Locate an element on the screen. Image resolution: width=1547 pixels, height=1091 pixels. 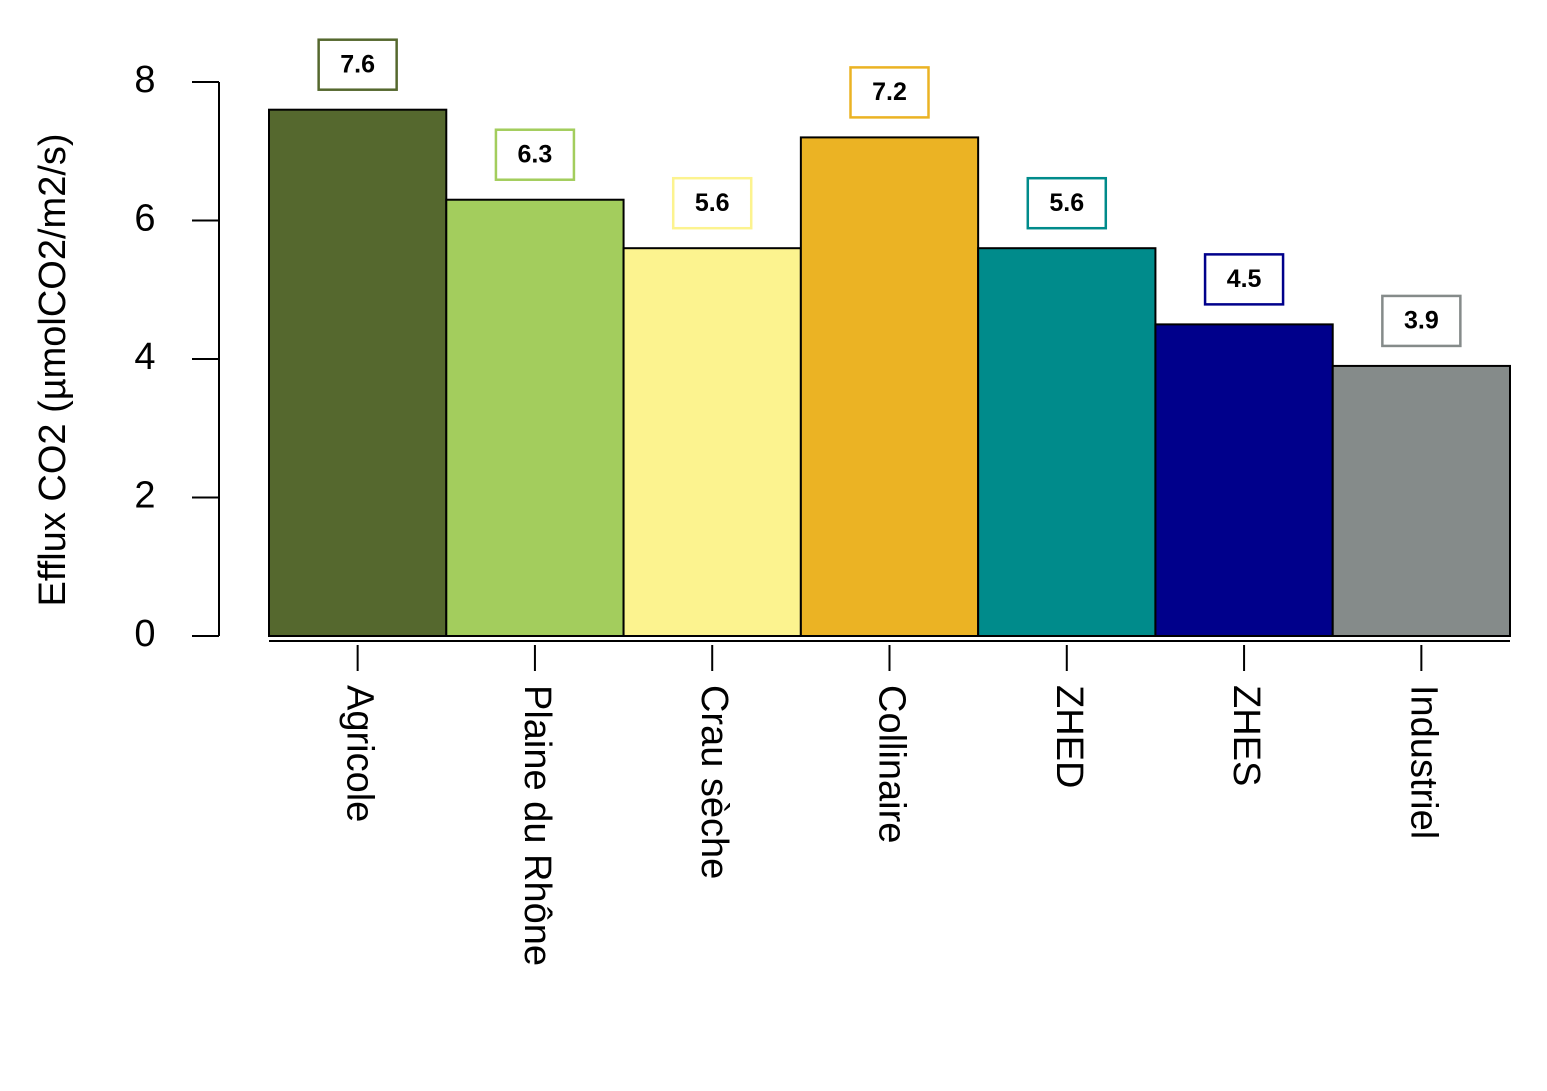
x-tick-label: Crau sèche is located at coordinates (714, 782).